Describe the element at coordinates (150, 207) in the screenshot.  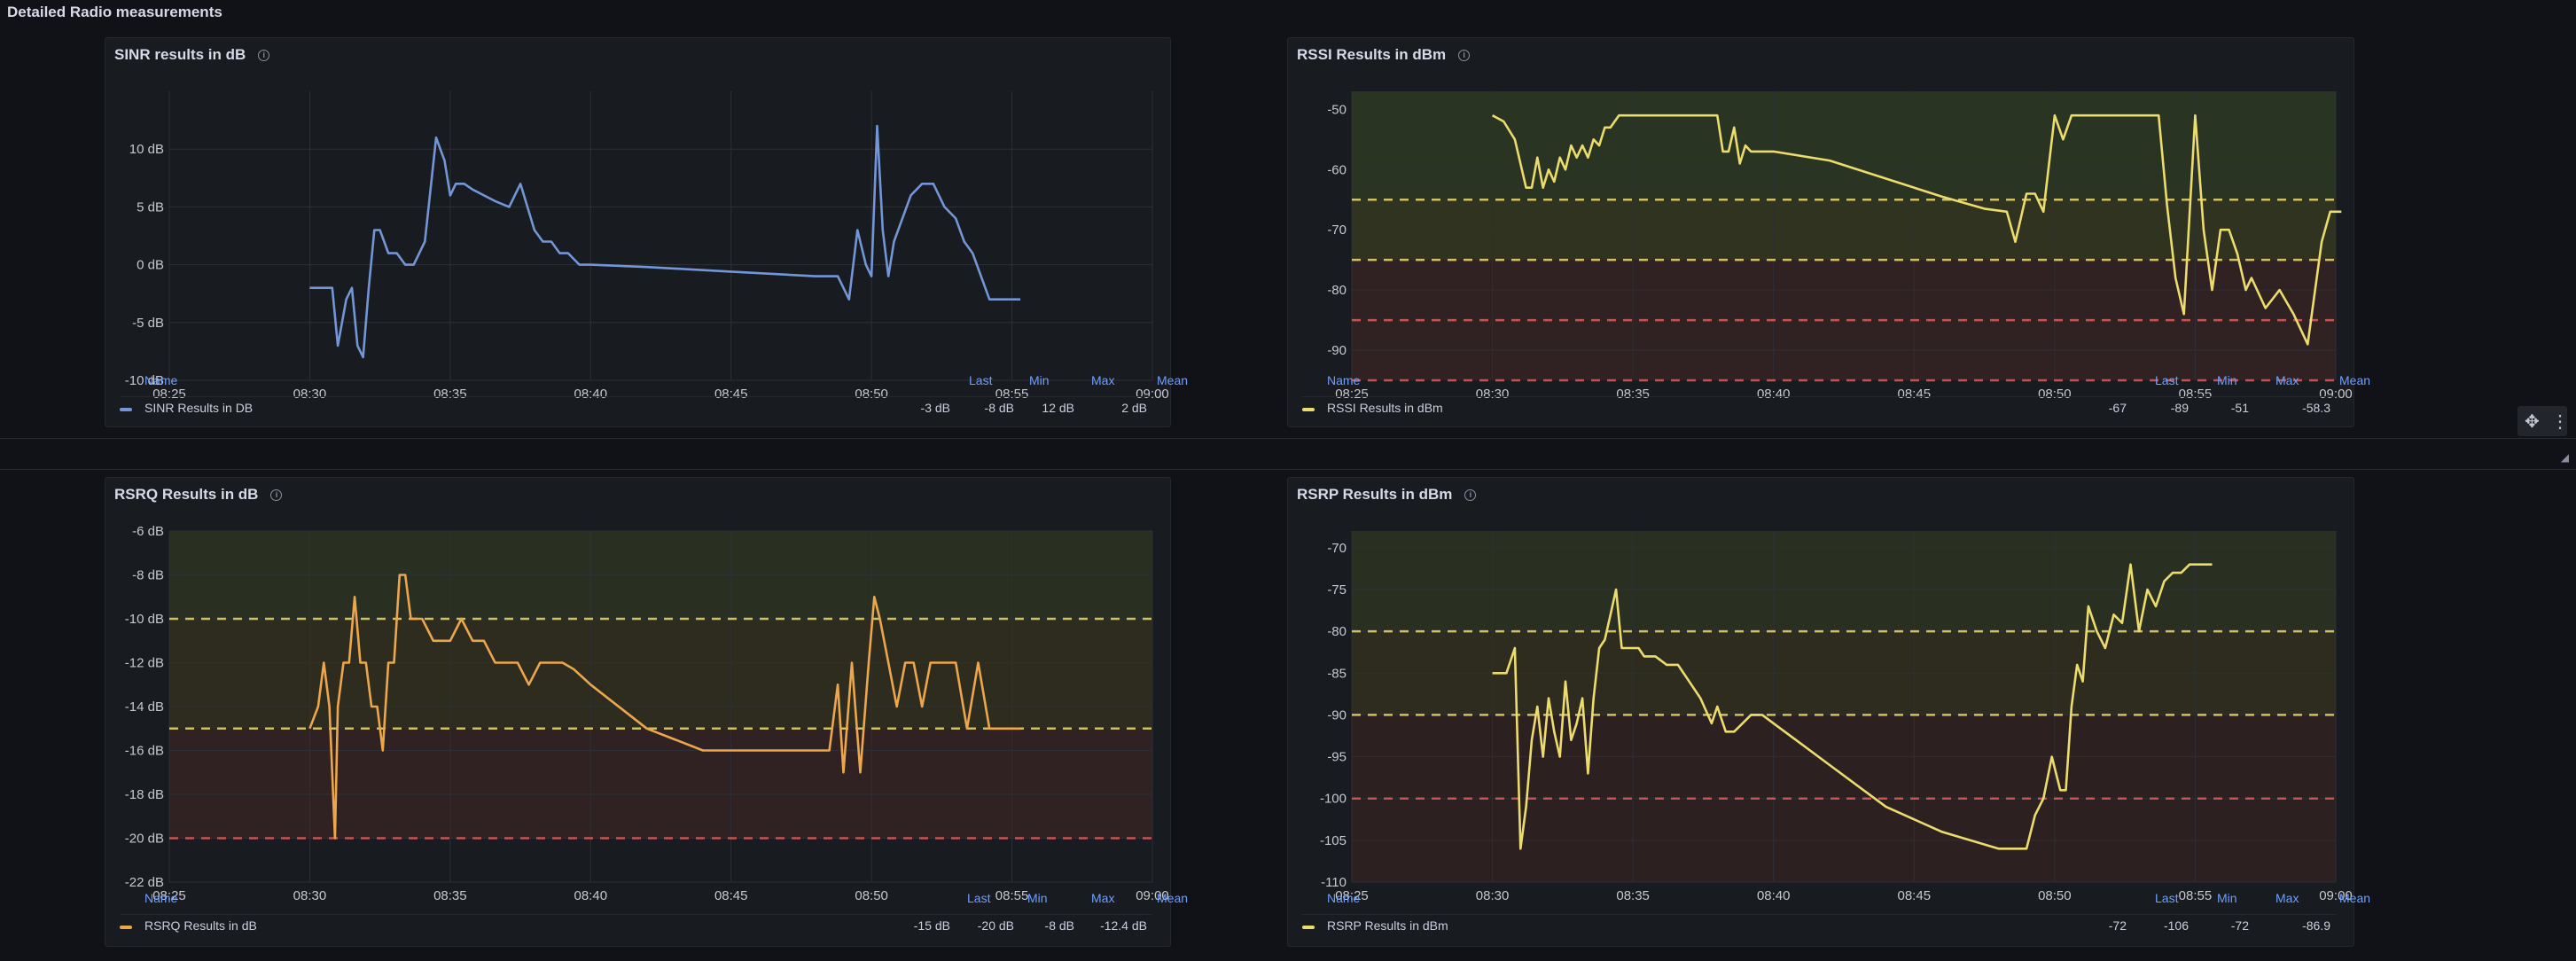
I see `y-tick-label: 5 dB` at that location.